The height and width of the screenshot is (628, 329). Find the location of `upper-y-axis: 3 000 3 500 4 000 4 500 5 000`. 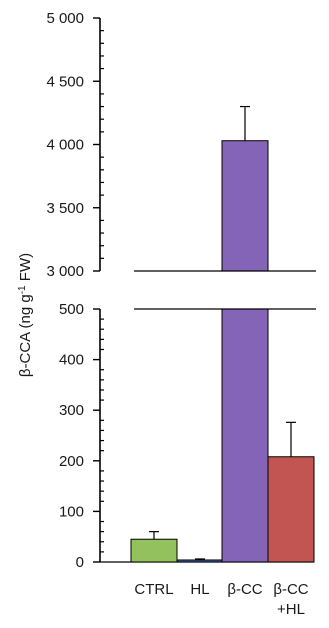

upper-y-axis: 3 000 3 500 4 000 4 500 5 000 is located at coordinates (75, 145).